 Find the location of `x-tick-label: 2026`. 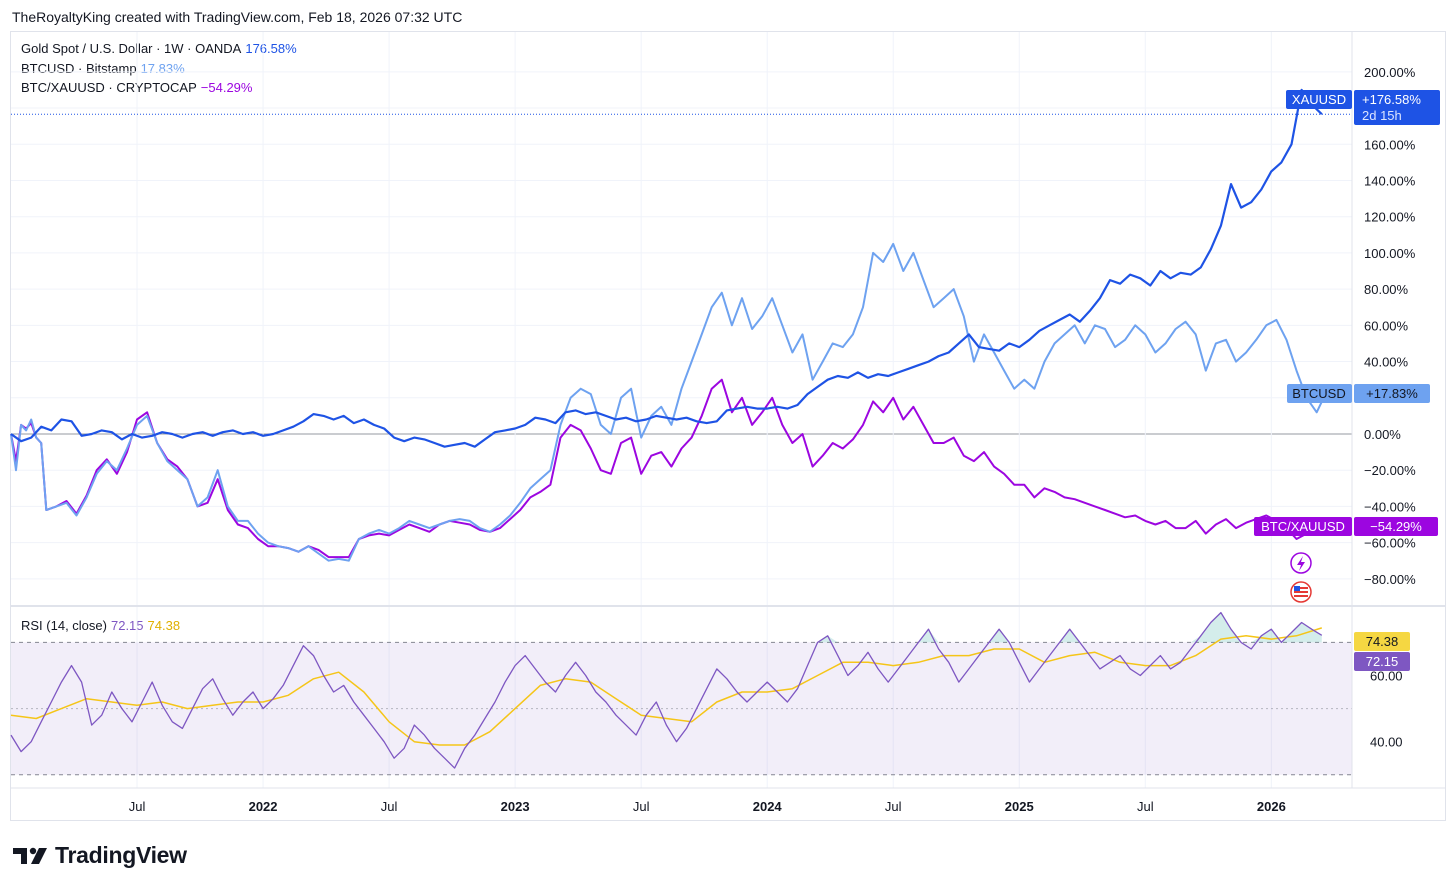

x-tick-label: 2026 is located at coordinates (1271, 806).